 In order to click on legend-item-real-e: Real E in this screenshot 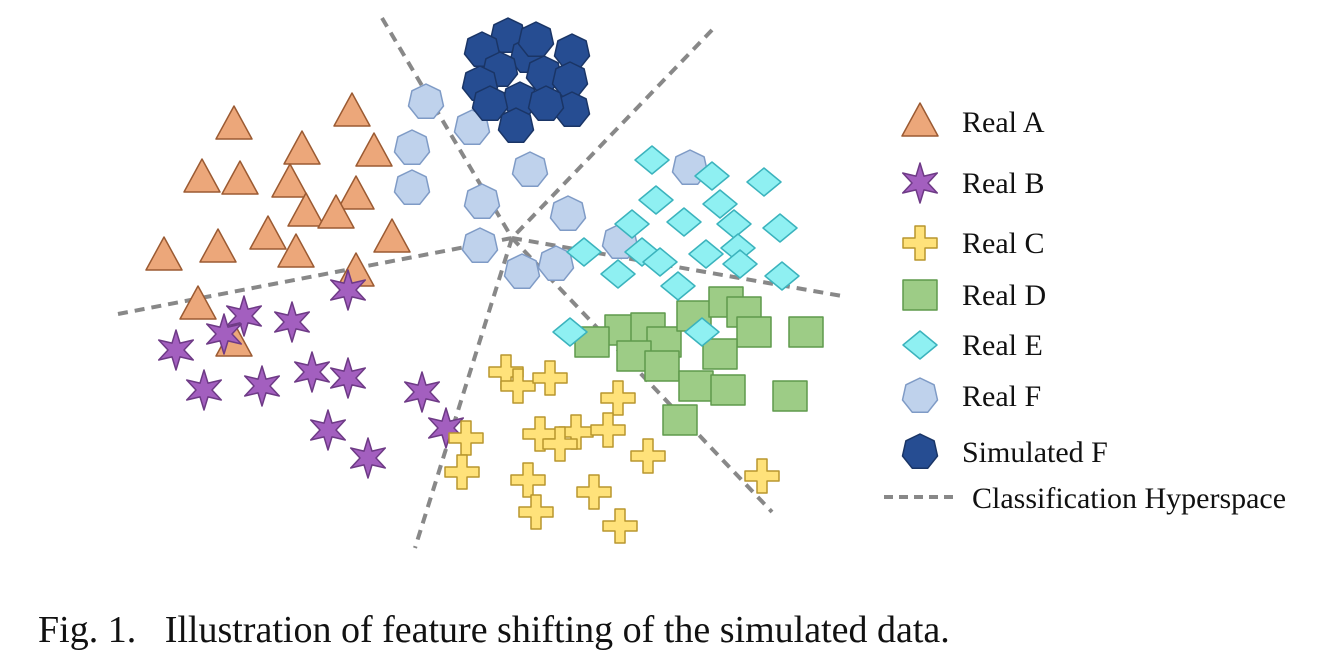, I will do `click(972, 345)`.